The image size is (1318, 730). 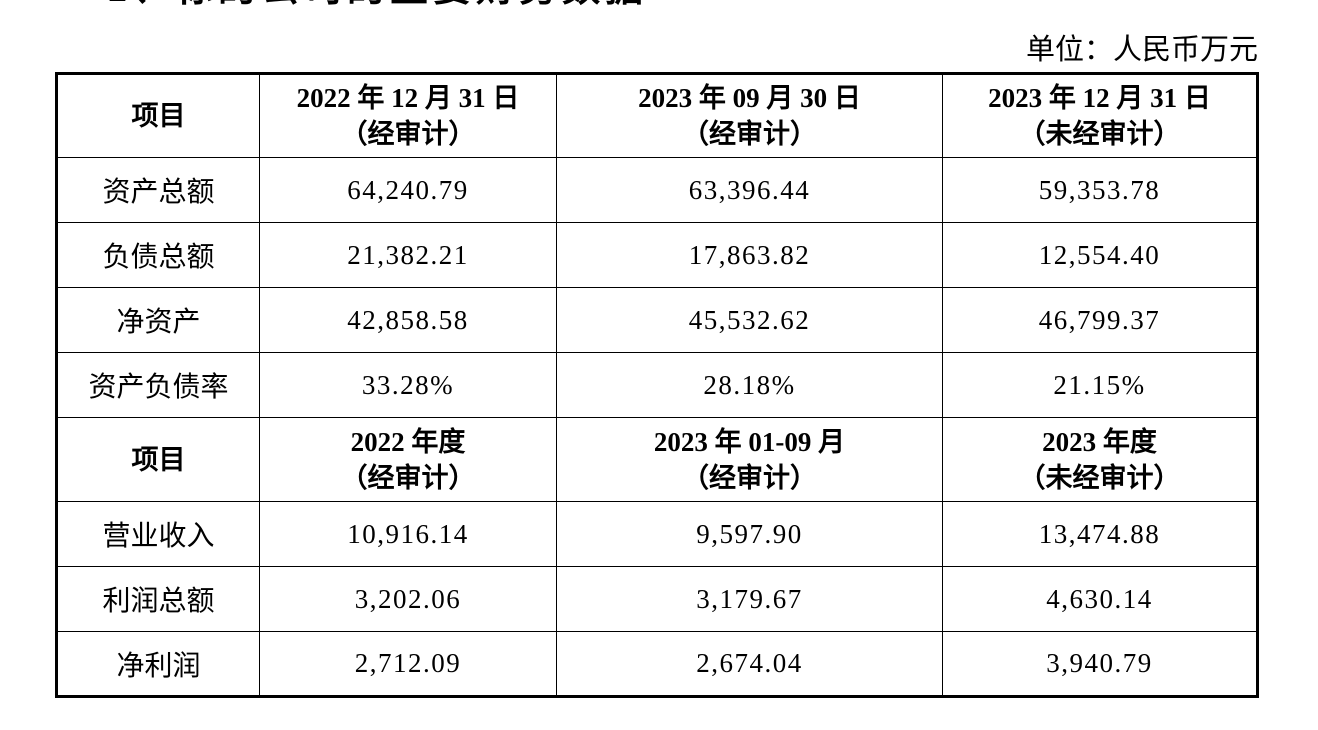 I want to click on table-row-operating-revenue: 营业收入 10,916.14 9,597.90 13,474.88, so click(x=657, y=534).